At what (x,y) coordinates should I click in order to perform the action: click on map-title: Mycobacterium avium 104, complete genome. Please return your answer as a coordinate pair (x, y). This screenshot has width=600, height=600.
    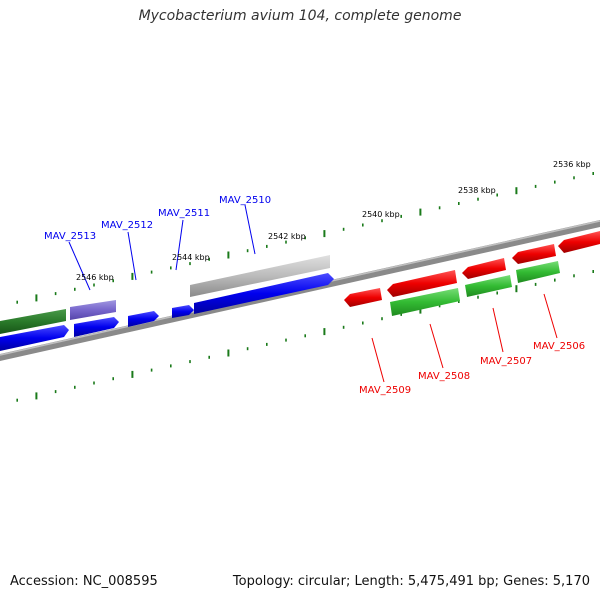
    Looking at the image, I should click on (300, 16).